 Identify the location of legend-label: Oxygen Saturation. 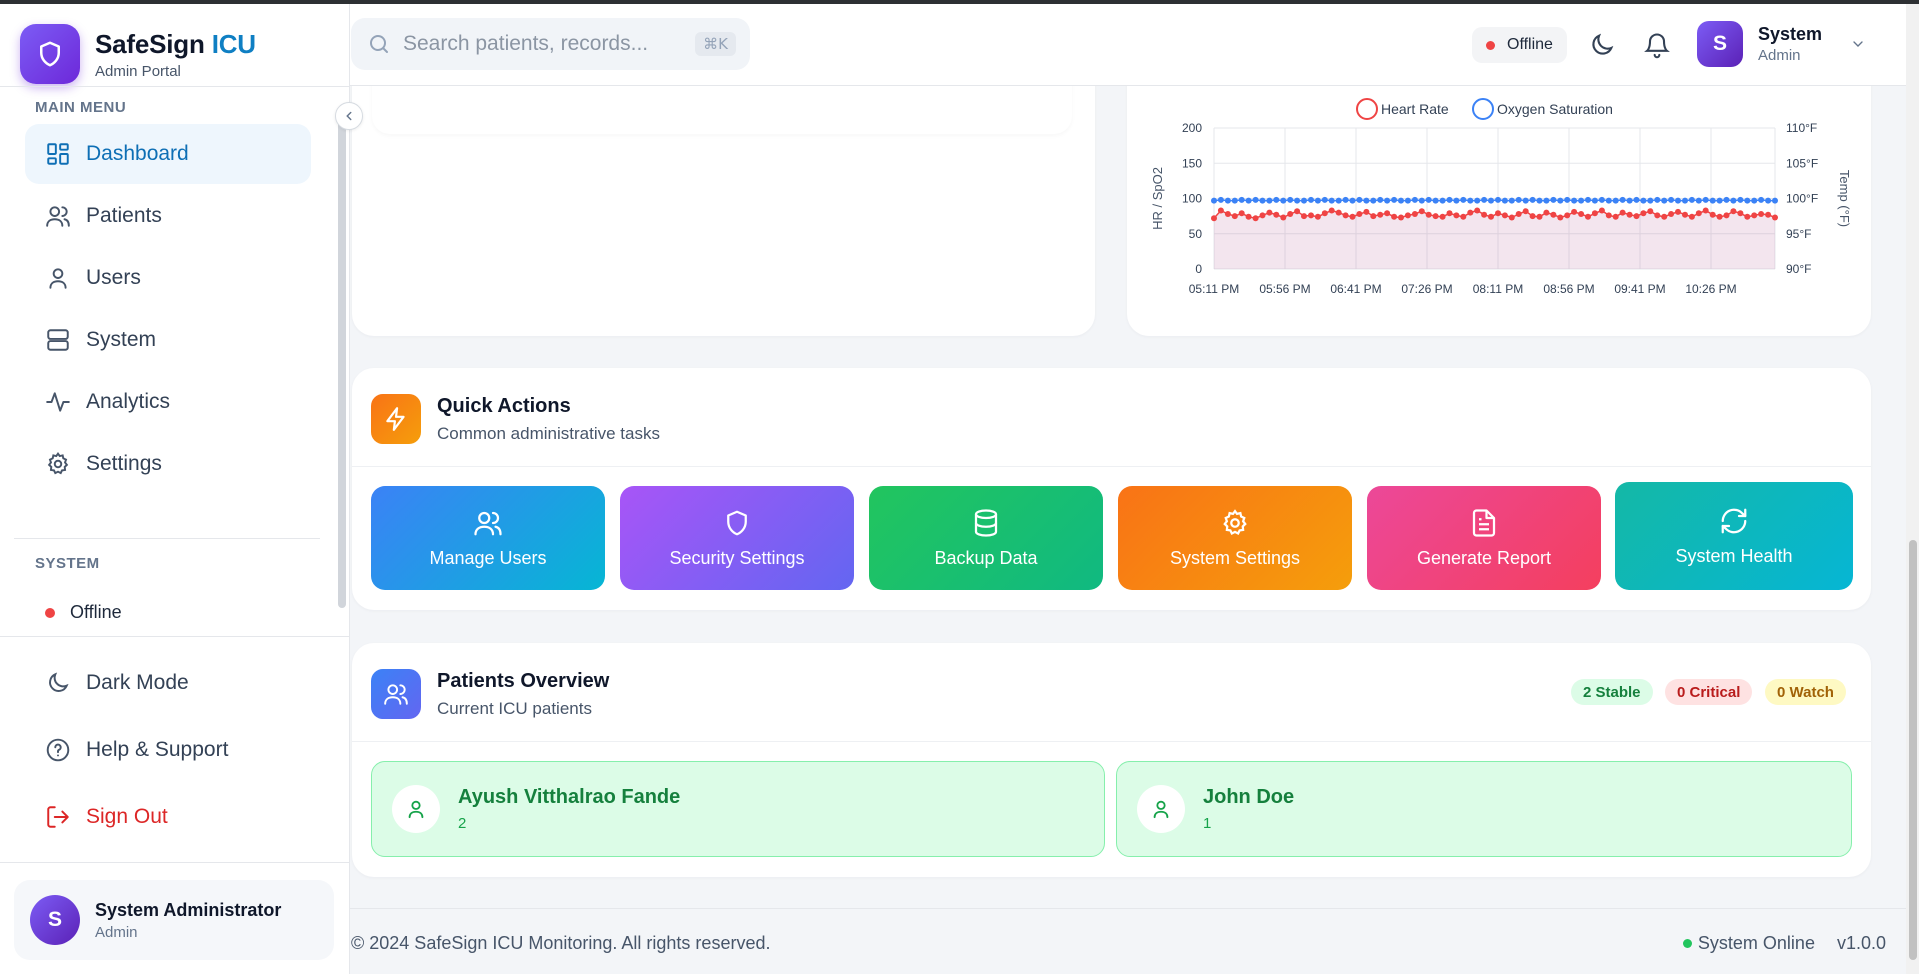
(1555, 109).